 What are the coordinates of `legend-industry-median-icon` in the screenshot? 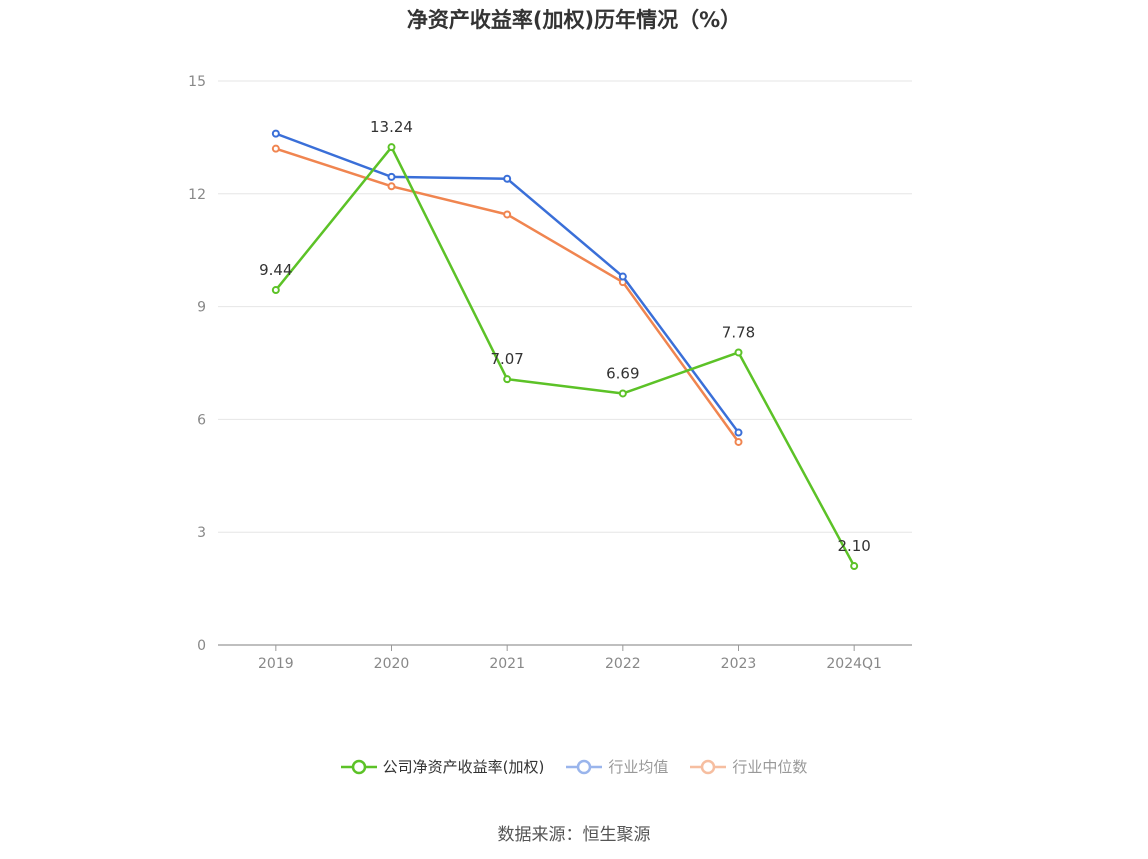 It's located at (708, 766).